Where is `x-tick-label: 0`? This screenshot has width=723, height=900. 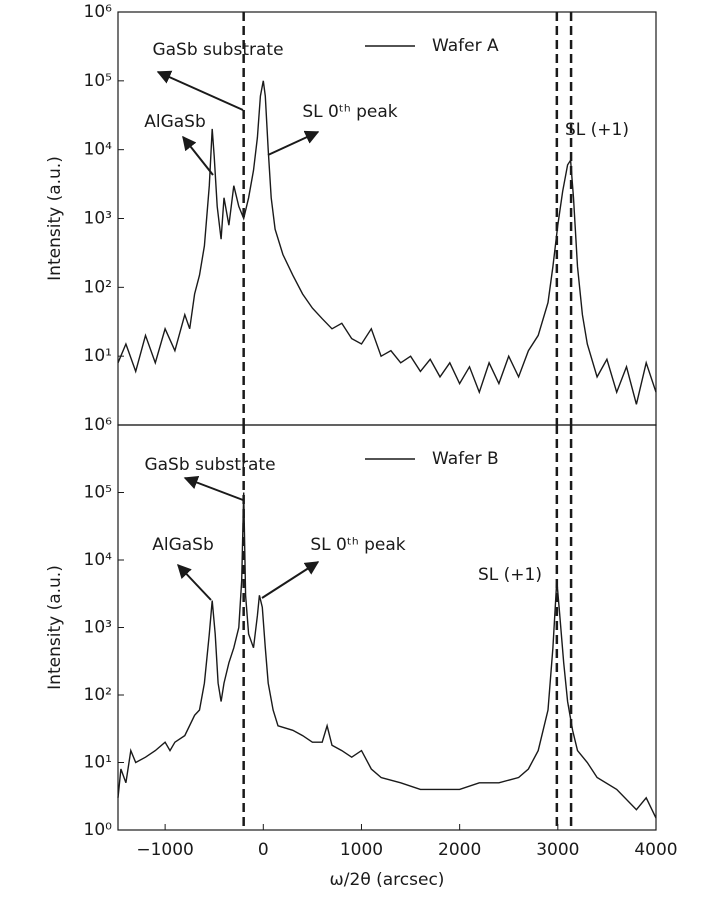
x-tick-label: 0 is located at coordinates (263, 850).